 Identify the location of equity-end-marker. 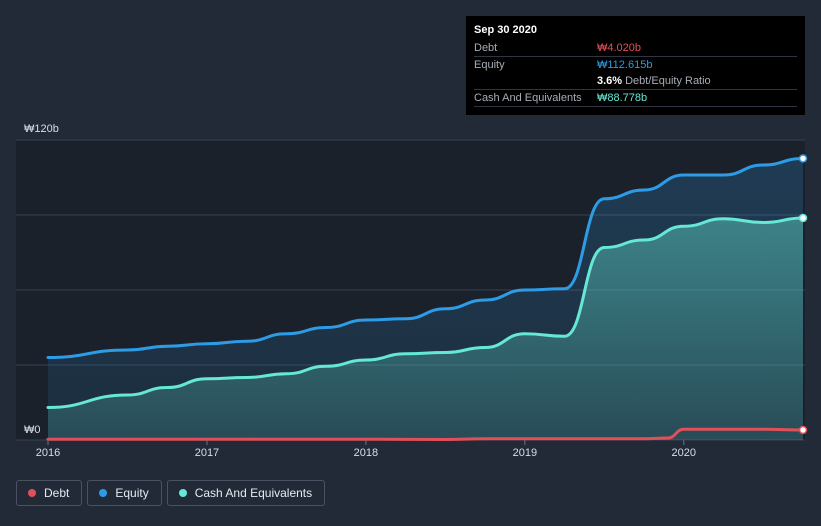
(803, 158).